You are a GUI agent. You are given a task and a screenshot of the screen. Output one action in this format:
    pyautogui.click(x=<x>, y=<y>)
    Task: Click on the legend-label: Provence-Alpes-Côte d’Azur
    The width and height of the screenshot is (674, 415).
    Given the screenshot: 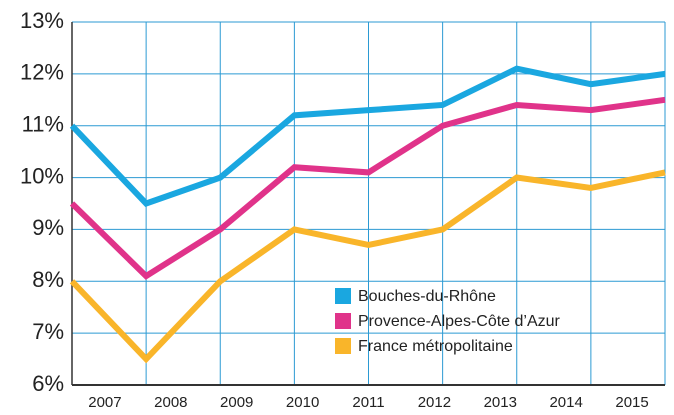 What is the action you would take?
    pyautogui.click(x=459, y=321)
    